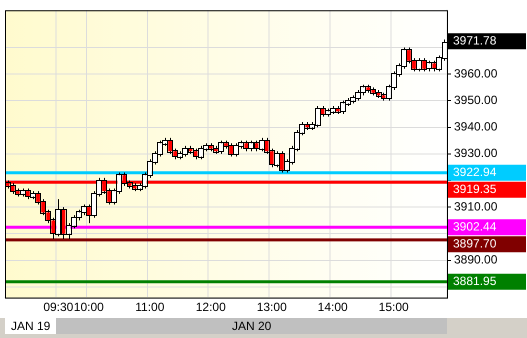 The width and height of the screenshot is (527, 338). I want to click on y-tick-label: 3890.00, so click(476, 259).